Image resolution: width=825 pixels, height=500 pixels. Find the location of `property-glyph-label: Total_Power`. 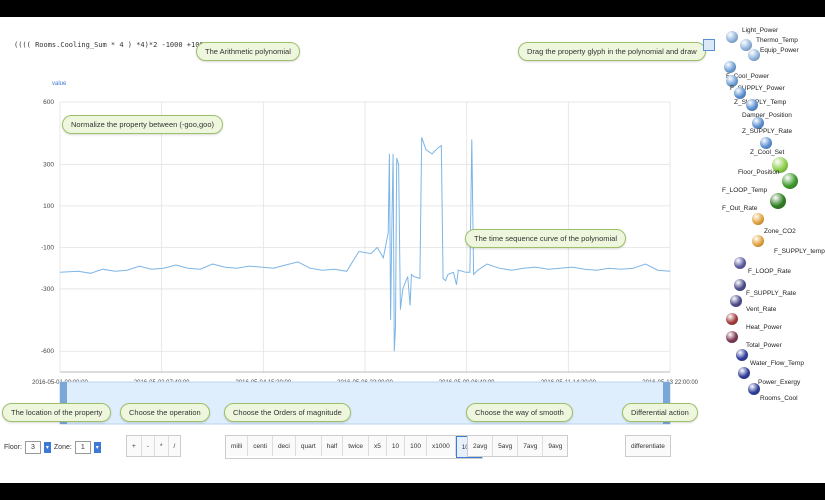

property-glyph-label: Total_Power is located at coordinates (764, 345).